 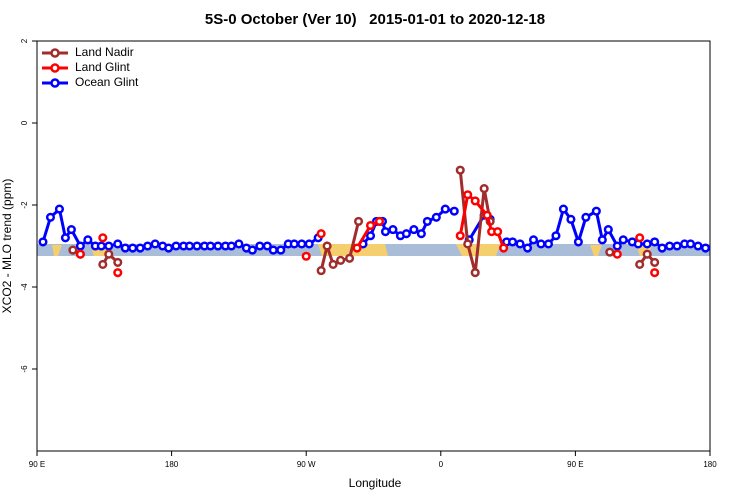 What do you see at coordinates (7, 246) in the screenshot?
I see `y-axis-label: XCO2 - MLO trend (ppm)` at bounding box center [7, 246].